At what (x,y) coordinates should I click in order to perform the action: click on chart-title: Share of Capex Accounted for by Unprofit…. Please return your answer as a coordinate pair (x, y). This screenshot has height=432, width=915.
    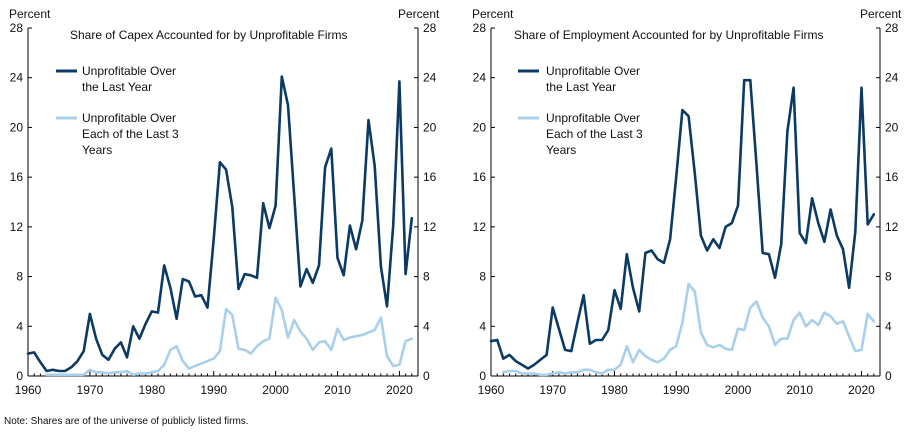
    Looking at the image, I should click on (208, 35).